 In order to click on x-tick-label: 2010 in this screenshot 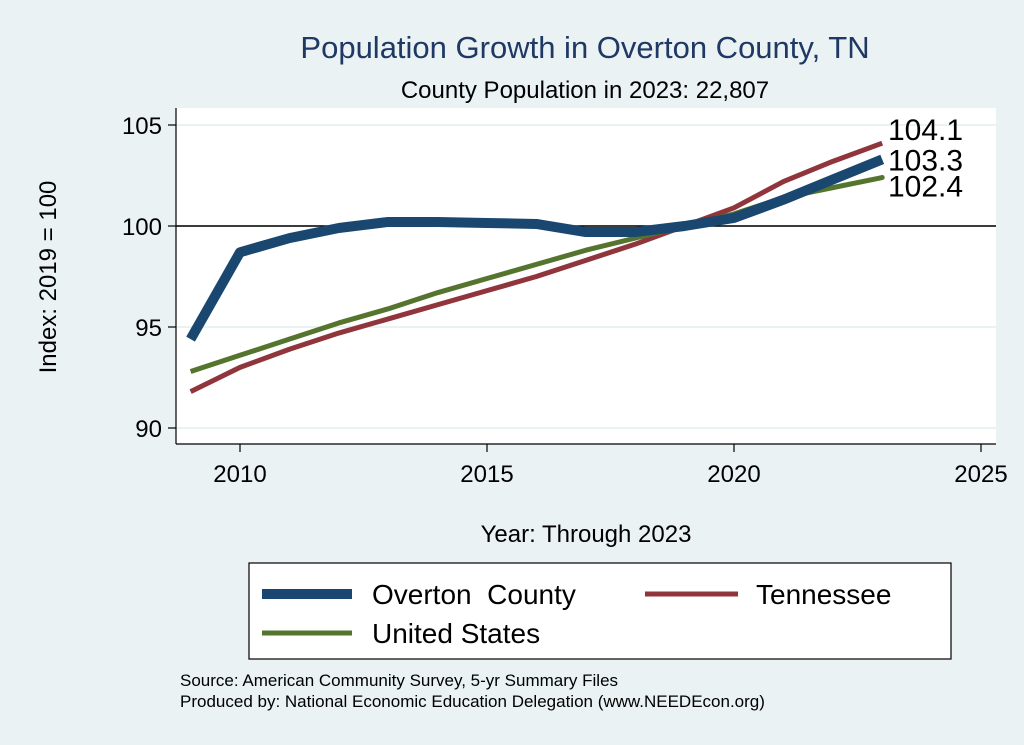, I will do `click(239, 474)`.